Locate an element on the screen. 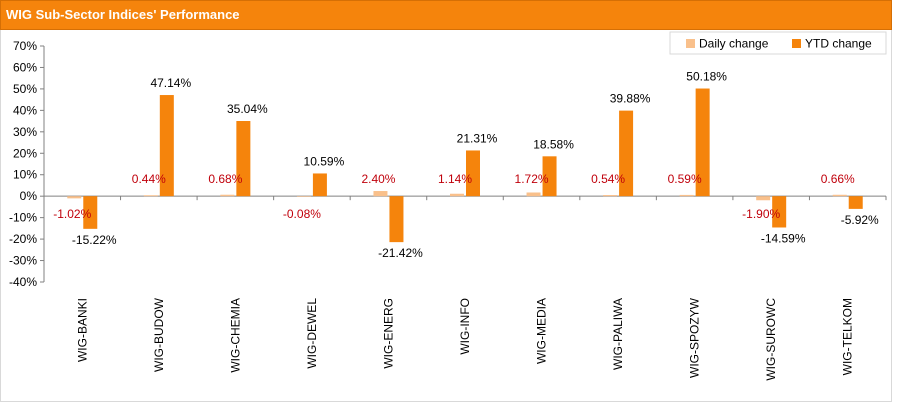 The width and height of the screenshot is (898, 405). y-tick-label: -10% is located at coordinates (23, 218).